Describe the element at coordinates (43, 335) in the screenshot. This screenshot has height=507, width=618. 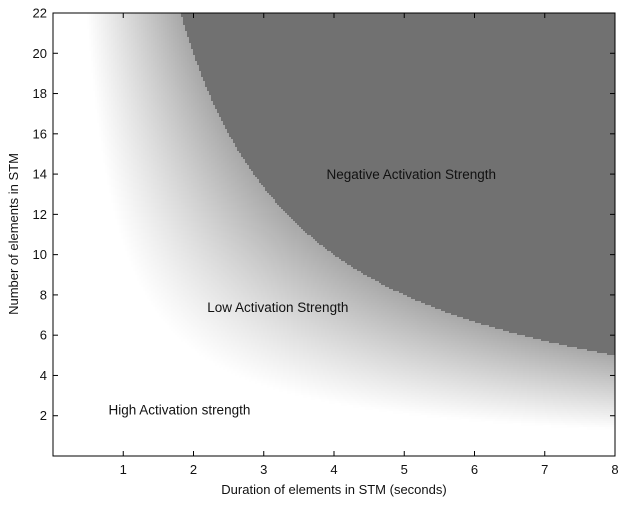
I see `y-tick-label: 6` at that location.